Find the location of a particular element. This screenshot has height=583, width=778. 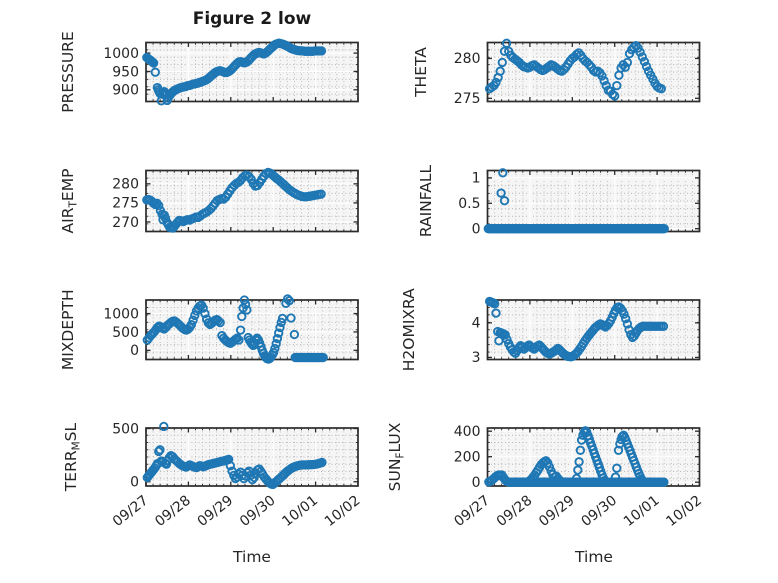

y-axis-label: RAINFALL is located at coordinates (426, 200).